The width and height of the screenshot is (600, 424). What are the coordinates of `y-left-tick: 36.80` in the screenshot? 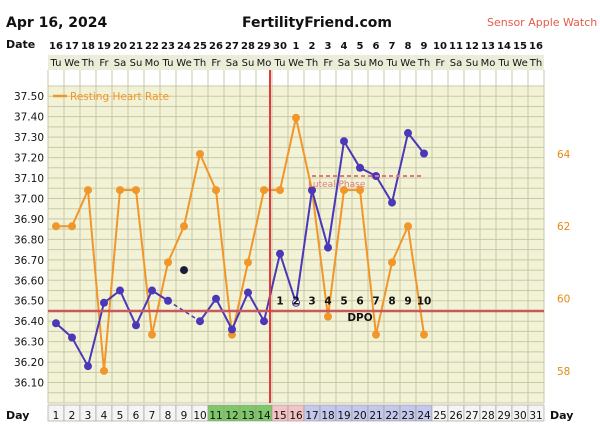 It's located at (29, 240).